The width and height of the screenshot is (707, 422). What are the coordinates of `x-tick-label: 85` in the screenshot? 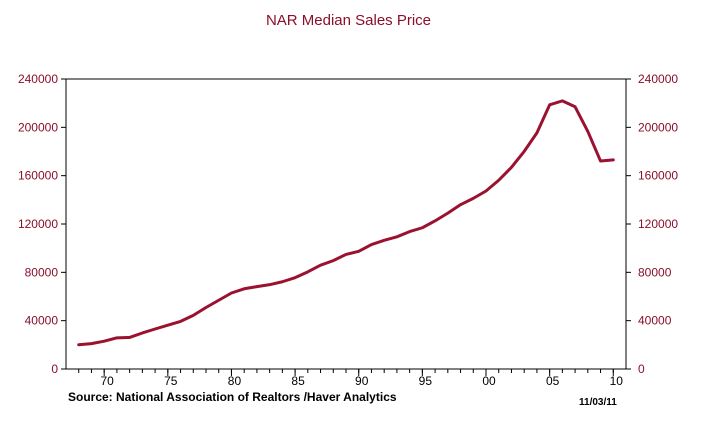 It's located at (298, 381).